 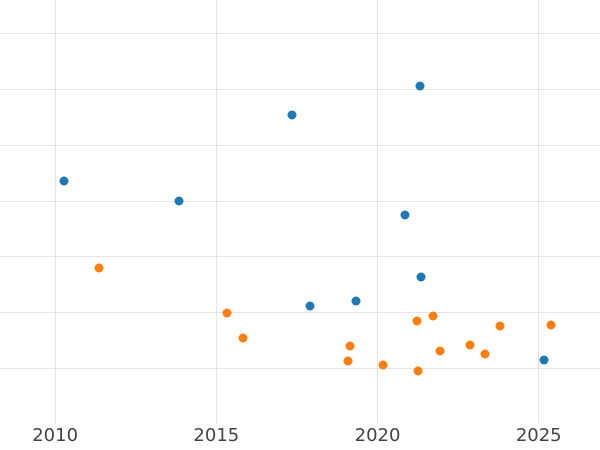 I want to click on x-tick-label: 2025, so click(x=538, y=435).